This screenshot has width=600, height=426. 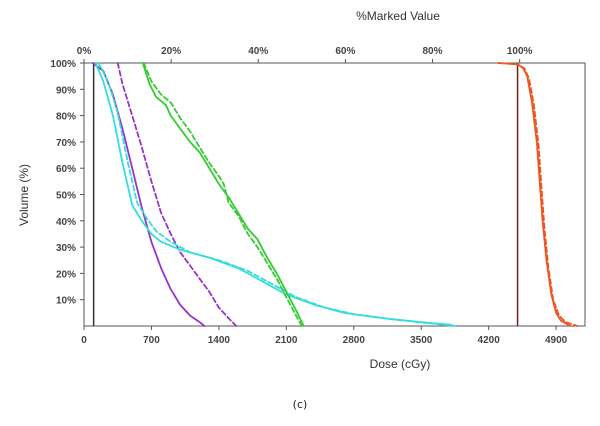 I want to click on x2-tick-label: 0%, so click(x=84, y=51).